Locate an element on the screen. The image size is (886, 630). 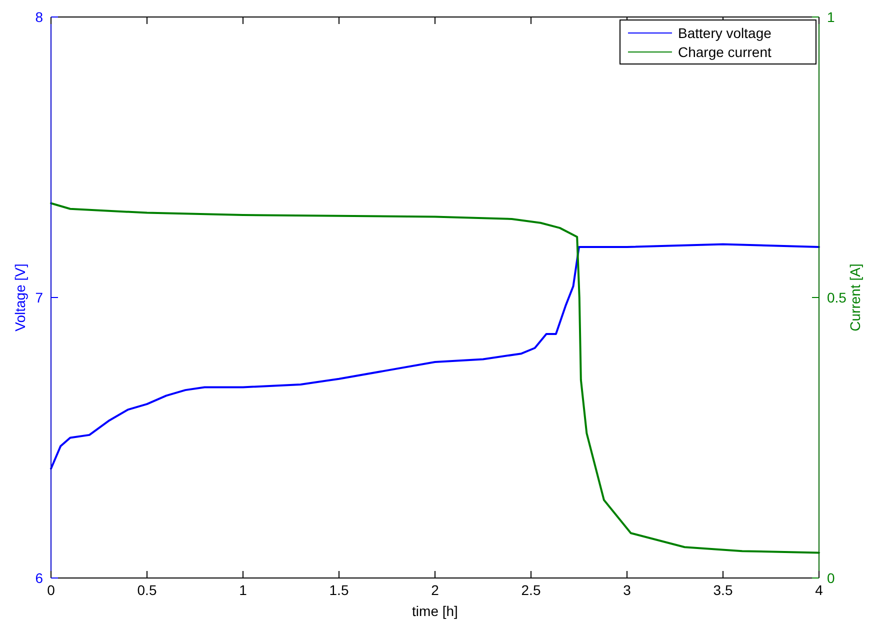
x-tick-label: 4 is located at coordinates (819, 590).